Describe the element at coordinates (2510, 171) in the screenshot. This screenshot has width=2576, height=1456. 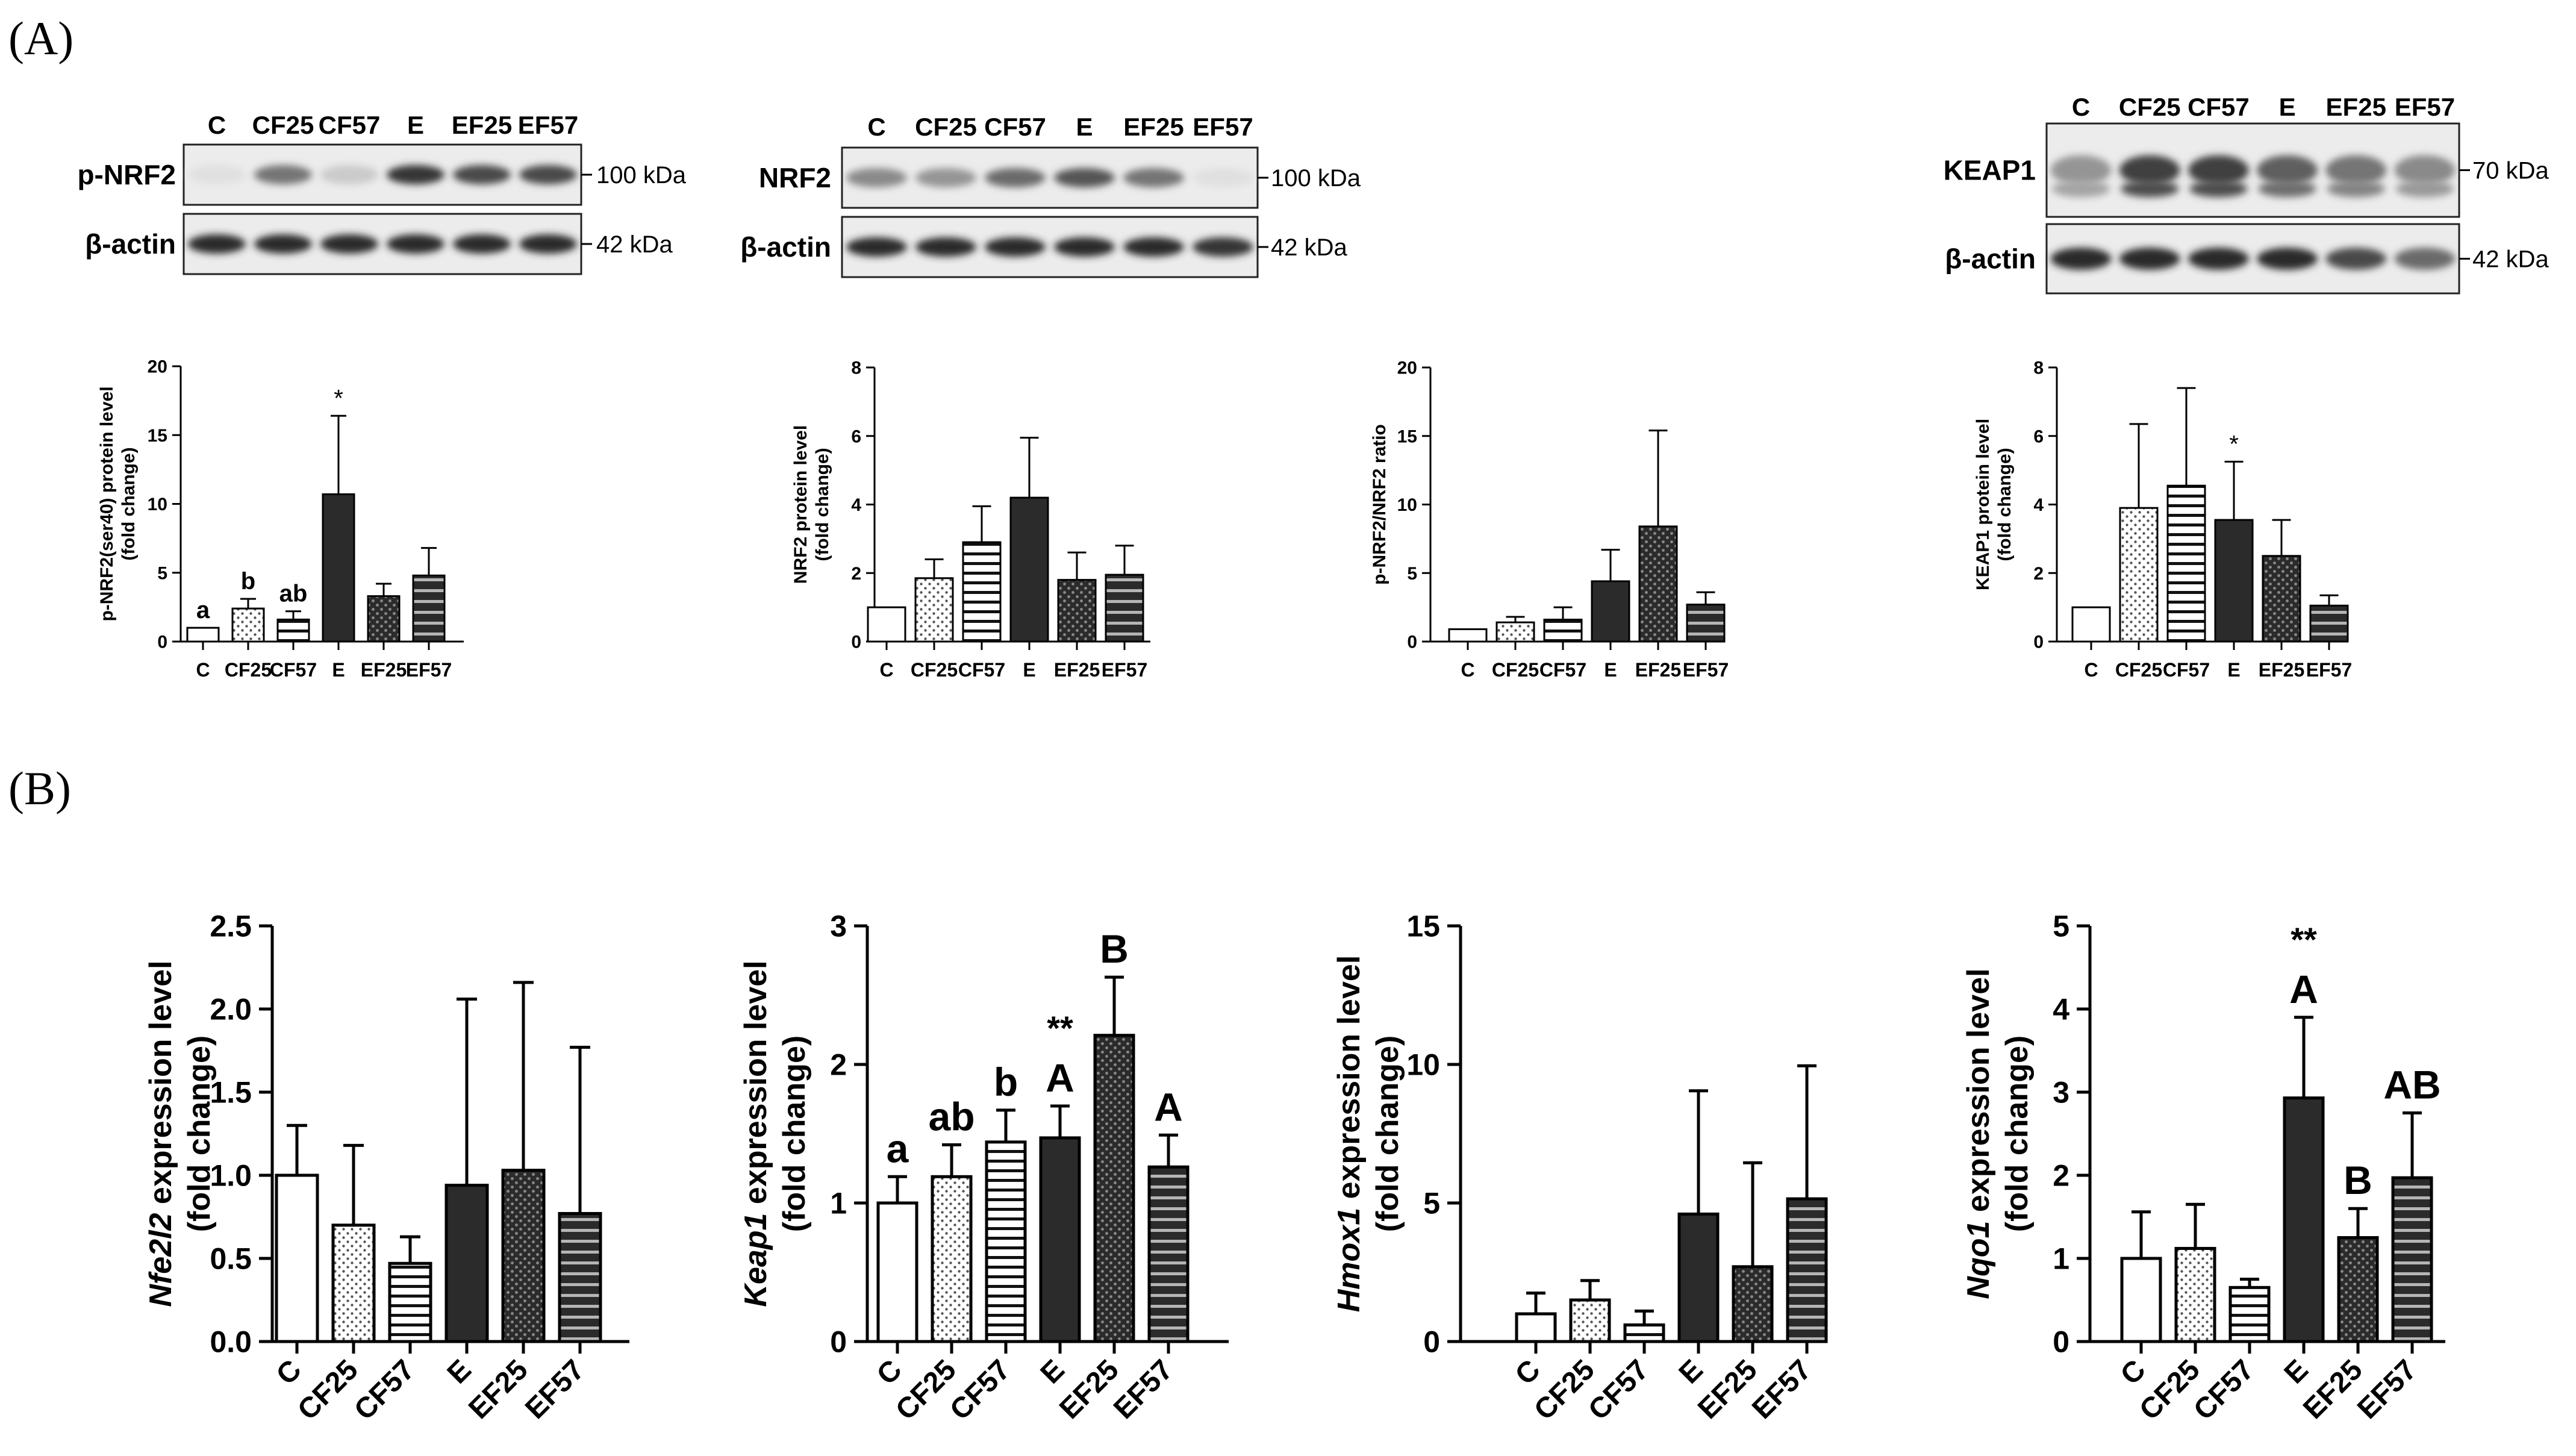
I see `blot-kda-label: 70 kDa` at that location.